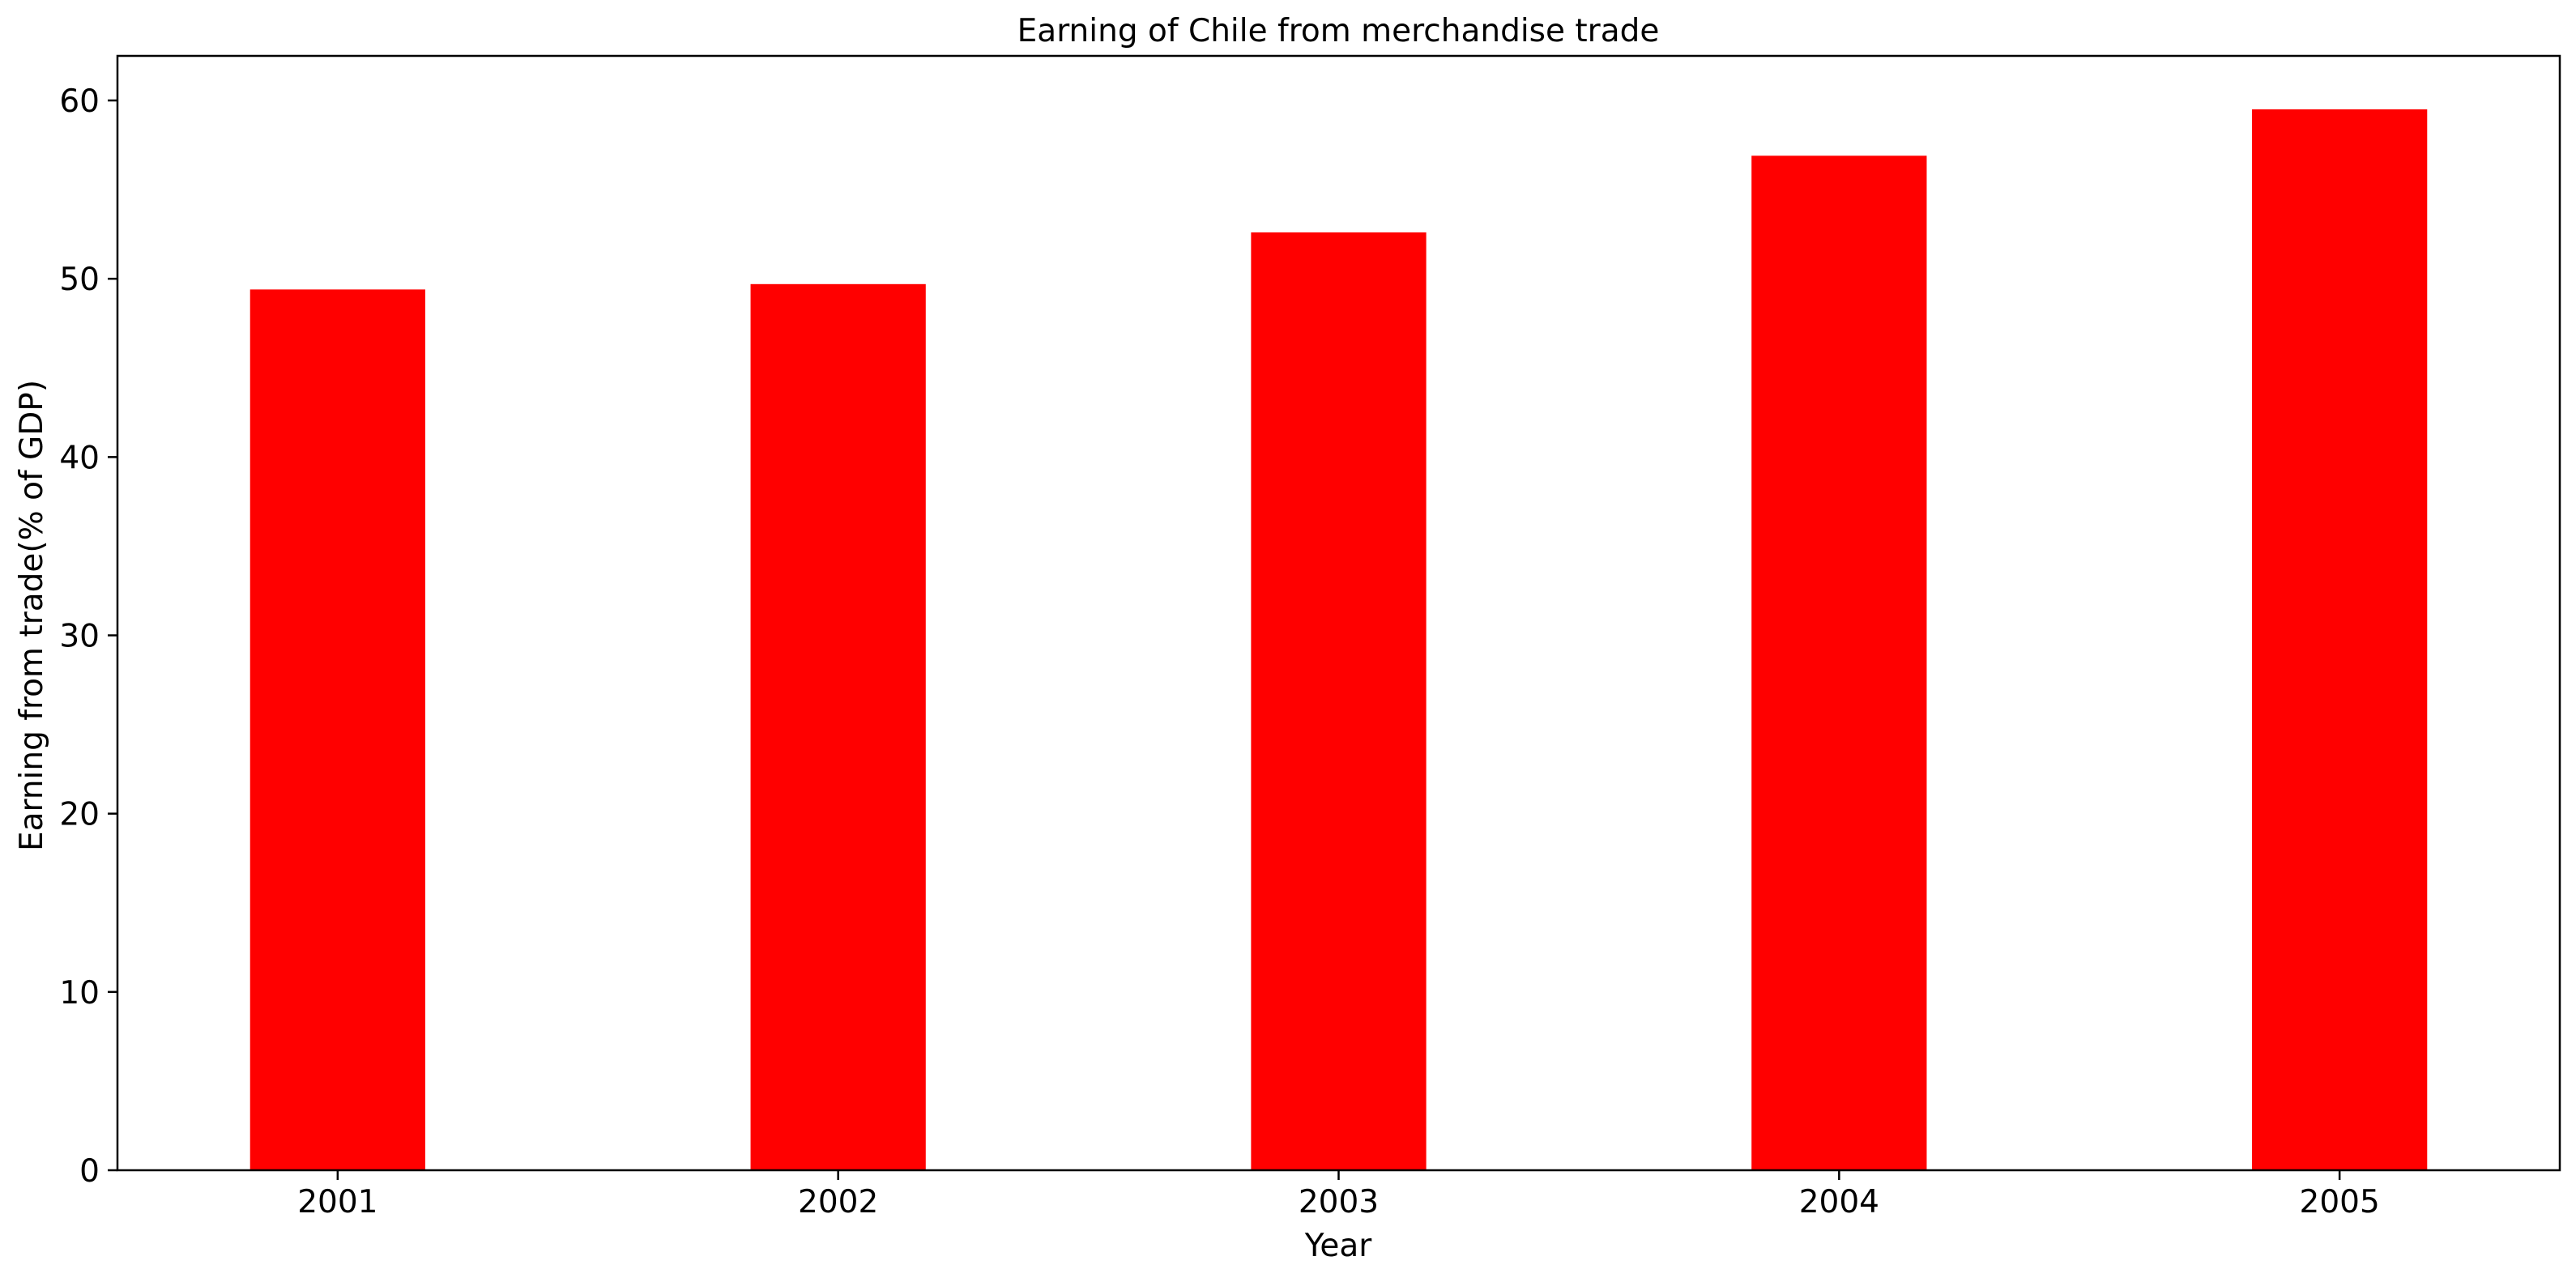  Describe the element at coordinates (79, 815) in the screenshot. I see `y-tick-label: 20` at that location.